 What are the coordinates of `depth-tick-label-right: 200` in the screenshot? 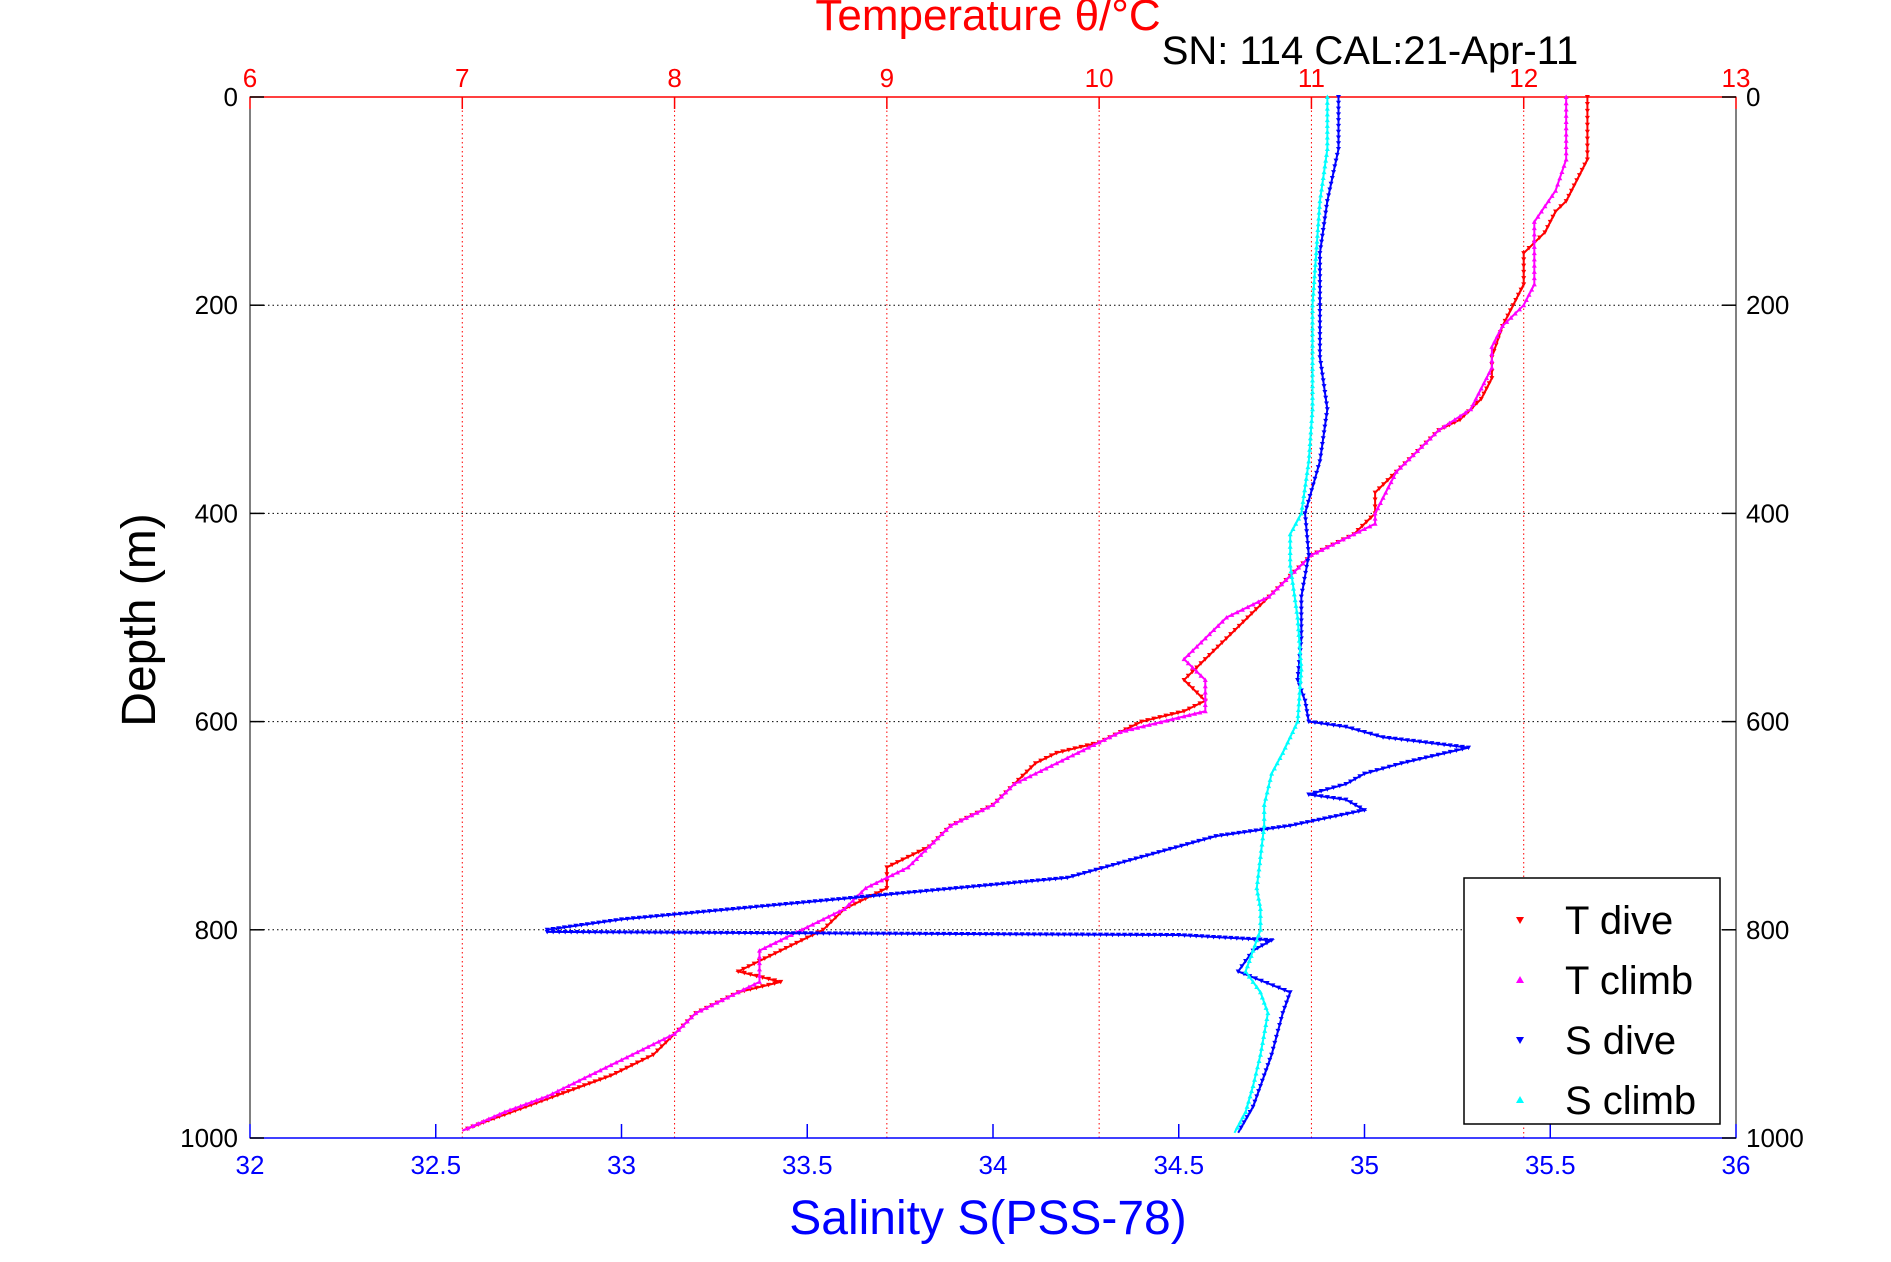 It's located at (1767, 305).